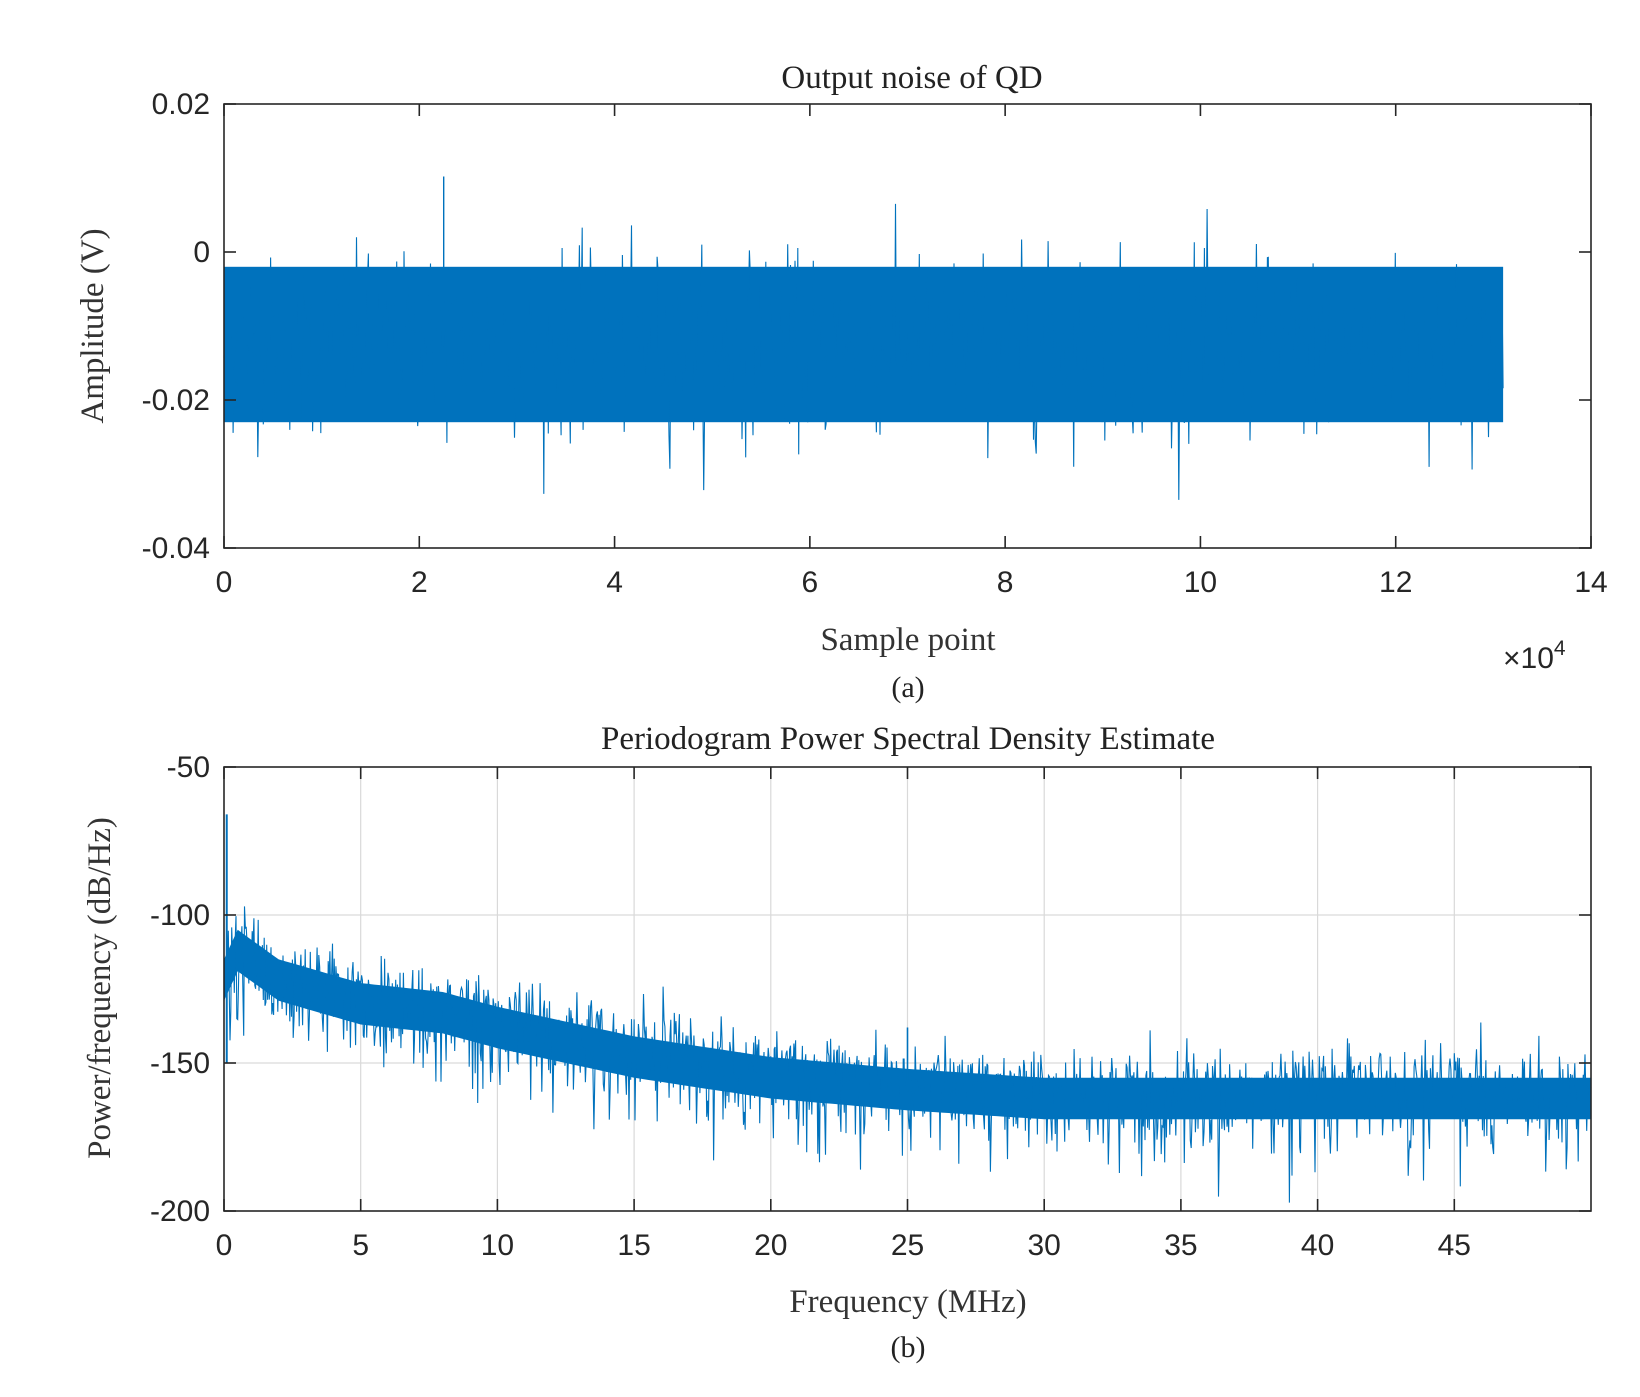 This screenshot has height=1397, width=1640. What do you see at coordinates (907, 640) in the screenshot?
I see `panel-a-xlabel: Sample point` at bounding box center [907, 640].